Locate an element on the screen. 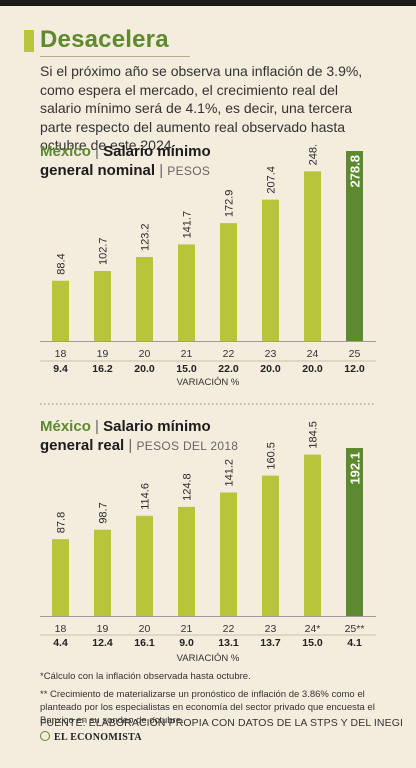 This screenshot has height=768, width=416. chart2-title-line1: Salario mínimo is located at coordinates (157, 426).